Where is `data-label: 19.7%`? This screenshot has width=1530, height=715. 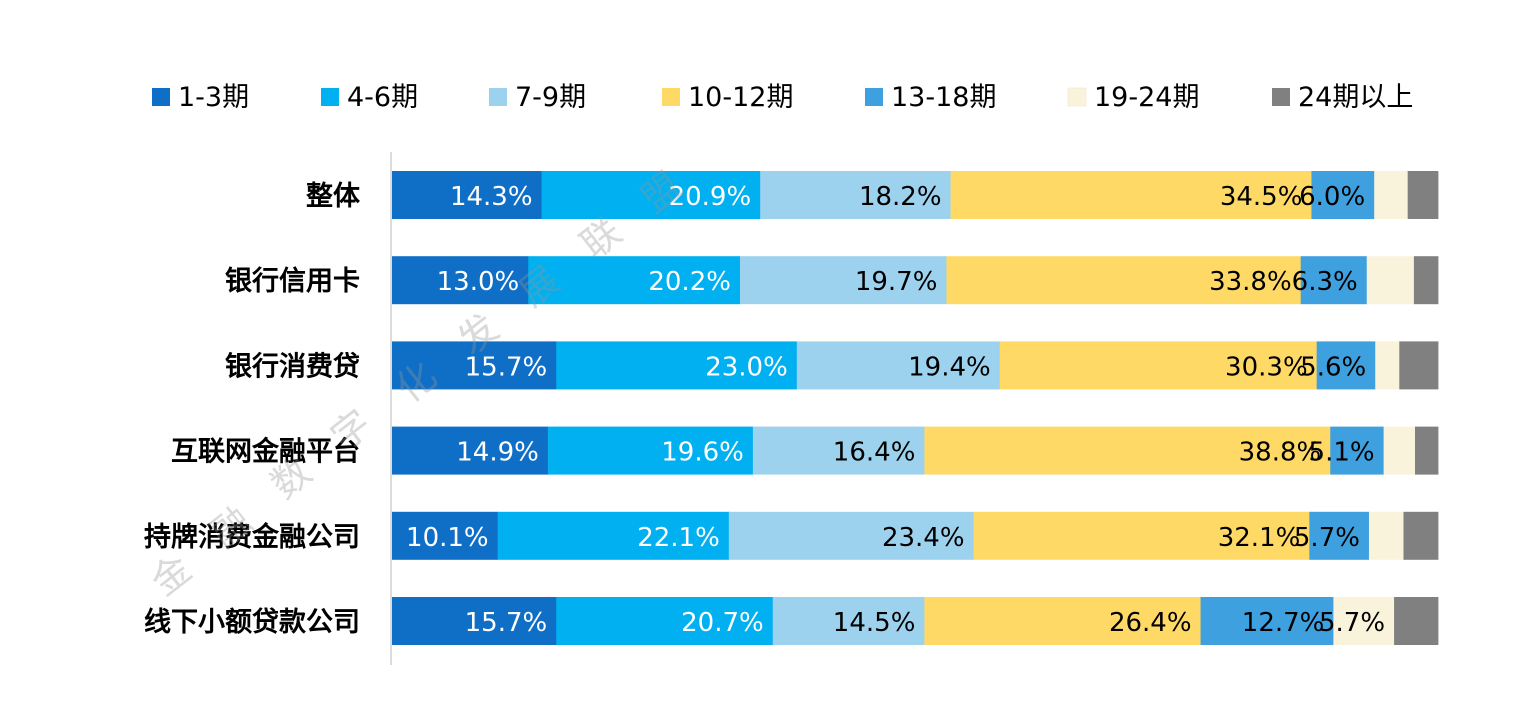
data-label: 19.7% is located at coordinates (896, 282).